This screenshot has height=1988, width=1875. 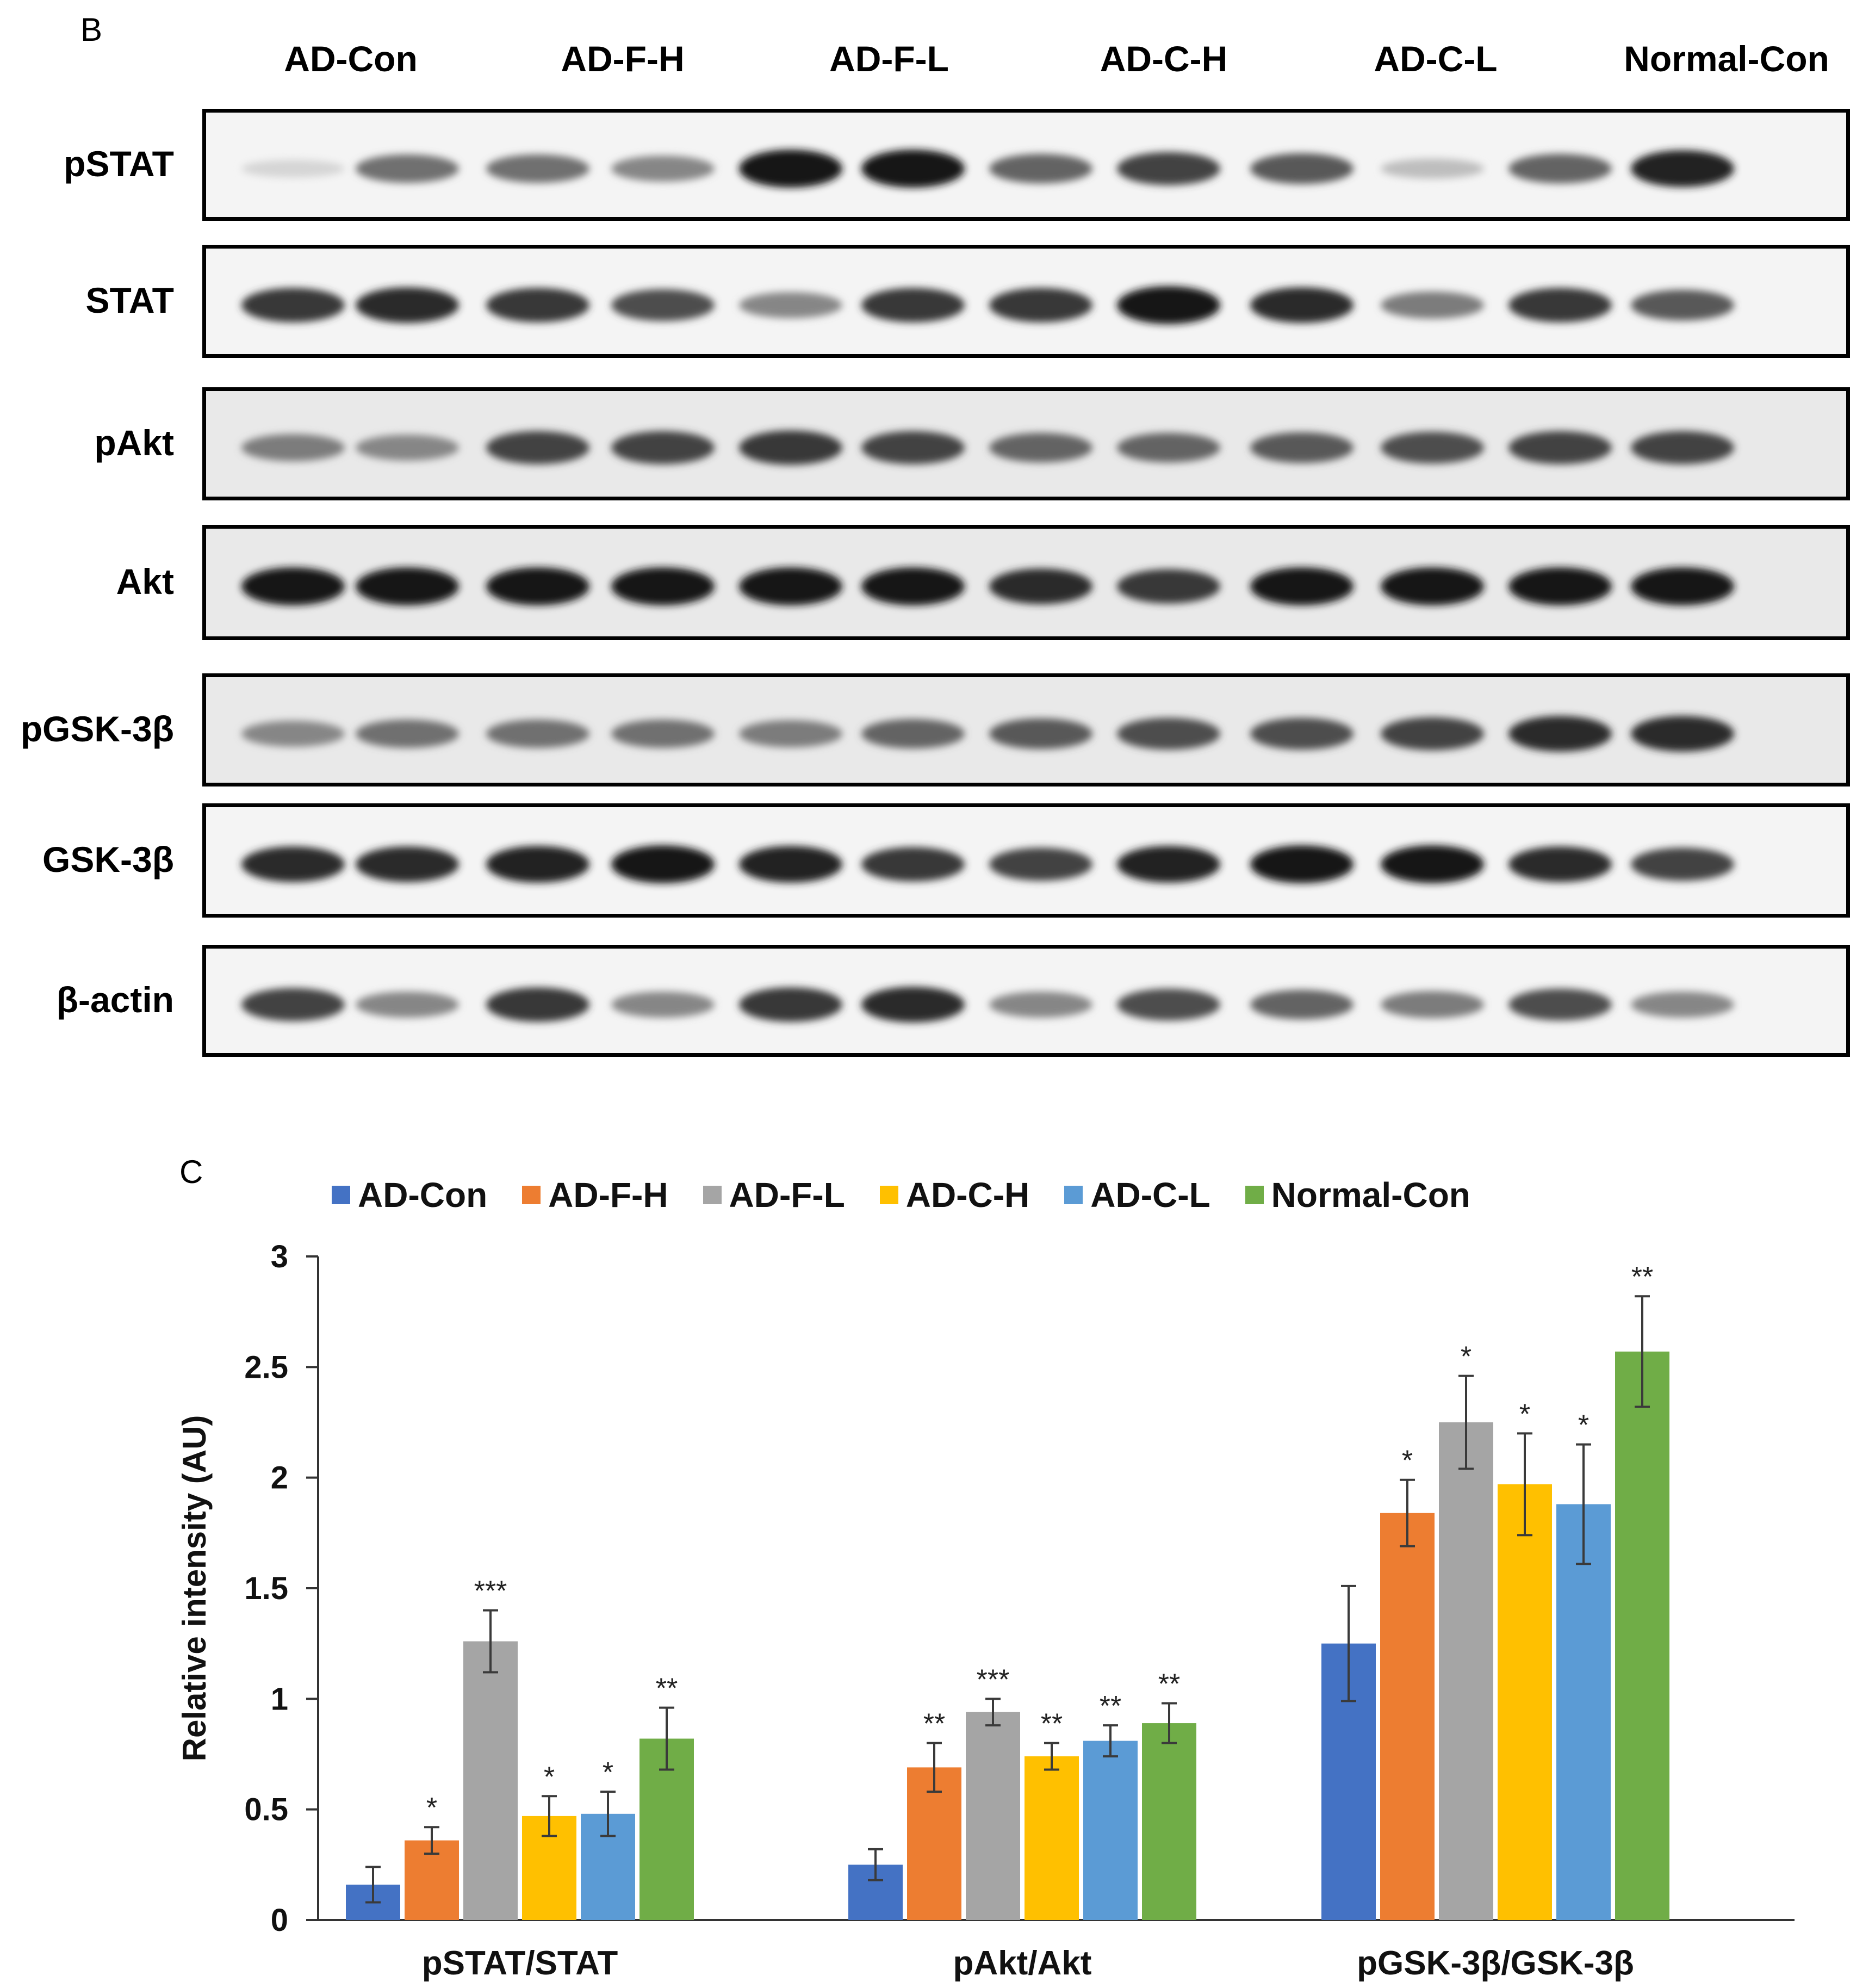 I want to click on blot-row-label: Akt, so click(x=145, y=581).